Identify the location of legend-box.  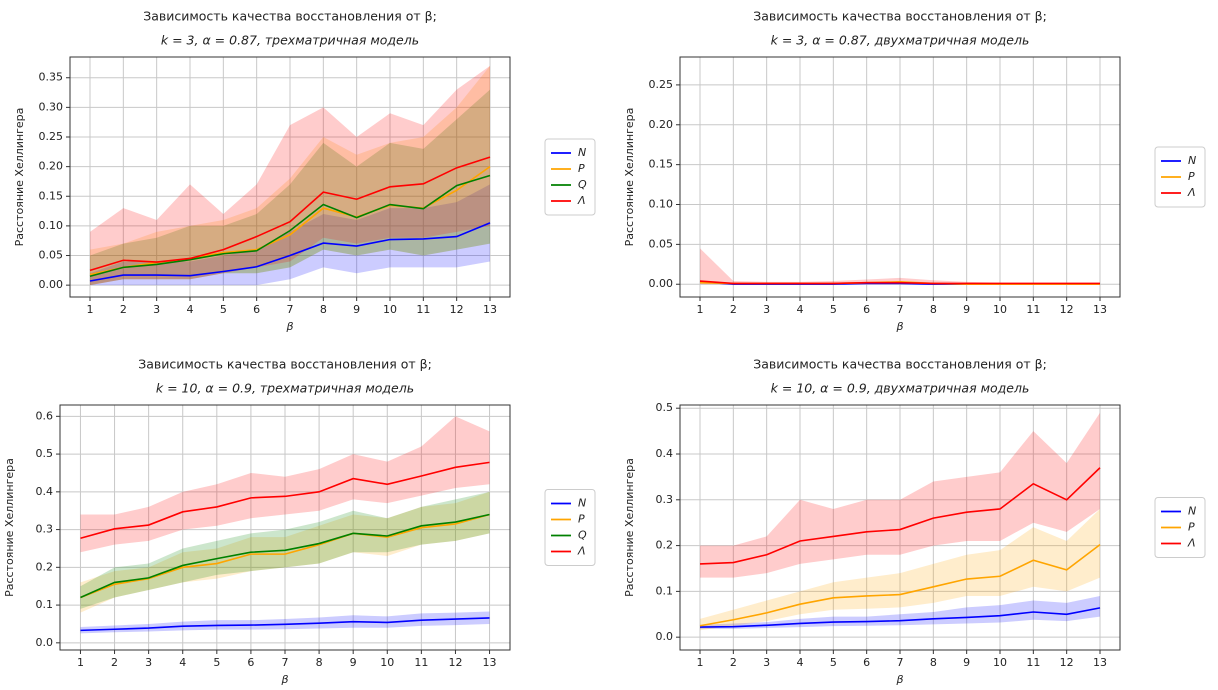
(570, 177).